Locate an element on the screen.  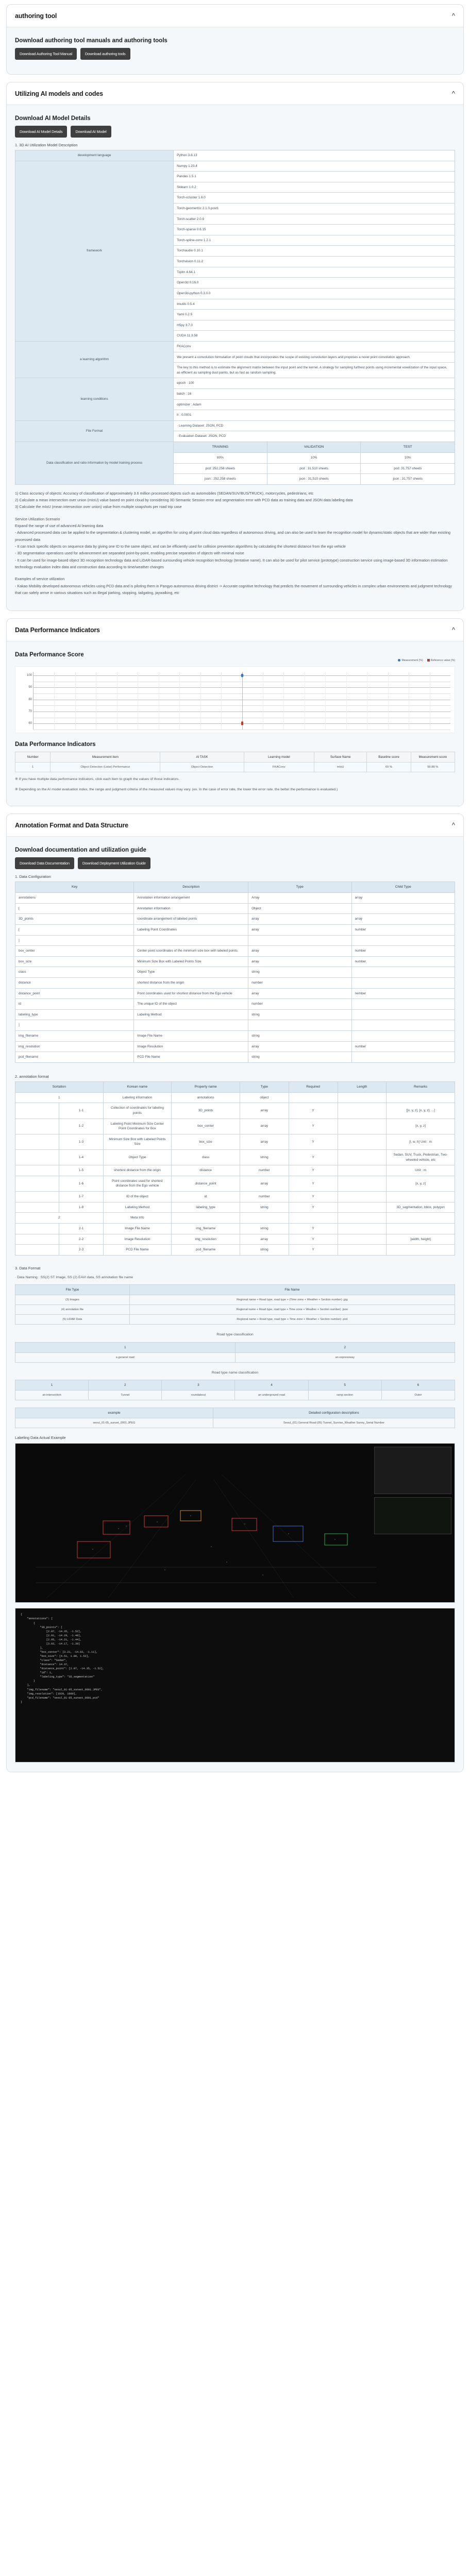
table-row: labeling_type Labeling Method string is located at coordinates (235, 1015).